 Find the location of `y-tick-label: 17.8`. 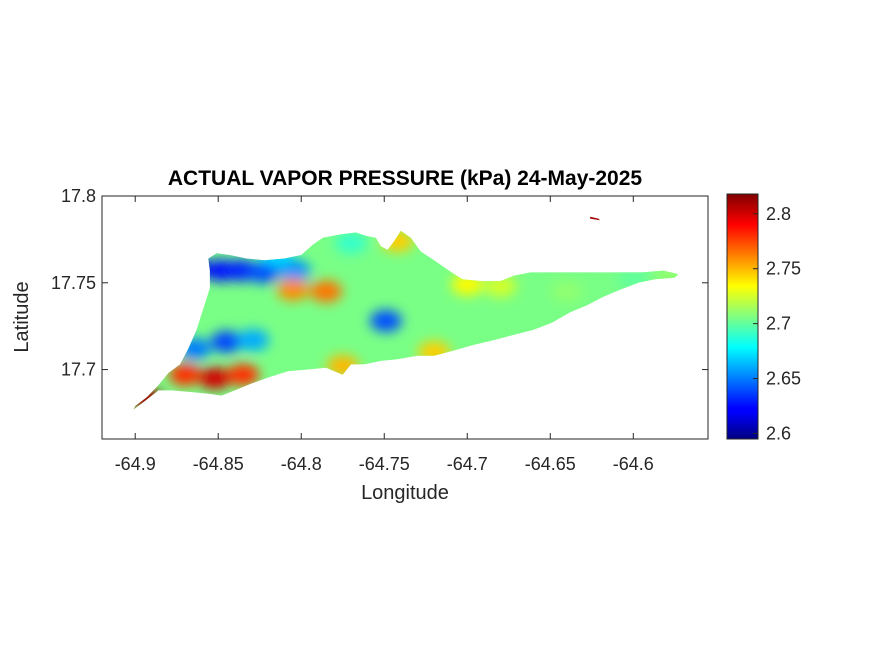

y-tick-label: 17.8 is located at coordinates (78, 196).